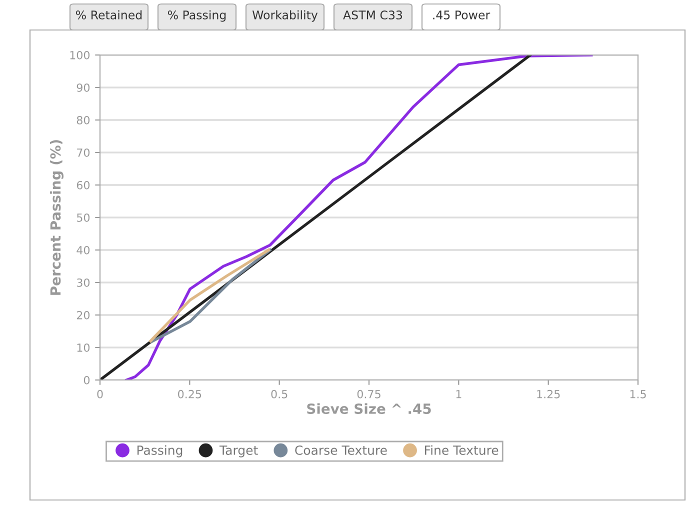 This screenshot has width=692, height=512. What do you see at coordinates (459, 394) in the screenshot?
I see `x-tick-label: 1` at bounding box center [459, 394].